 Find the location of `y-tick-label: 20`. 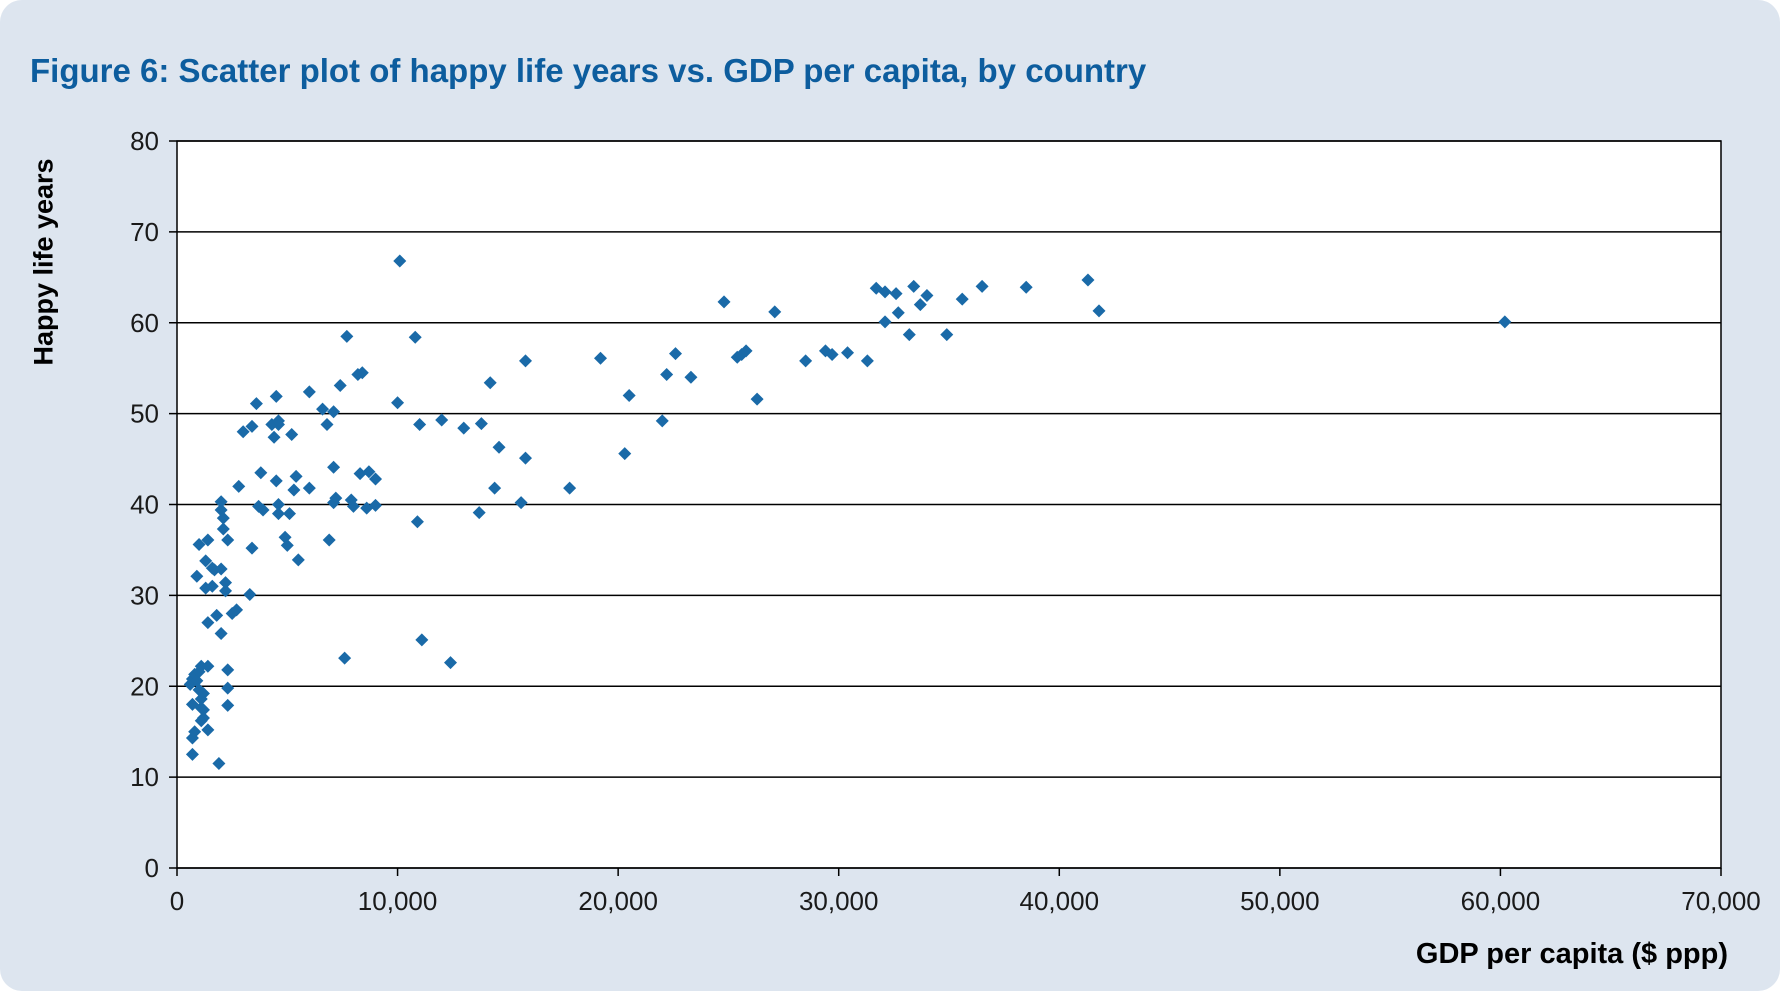

y-tick-label: 20 is located at coordinates (144, 686).